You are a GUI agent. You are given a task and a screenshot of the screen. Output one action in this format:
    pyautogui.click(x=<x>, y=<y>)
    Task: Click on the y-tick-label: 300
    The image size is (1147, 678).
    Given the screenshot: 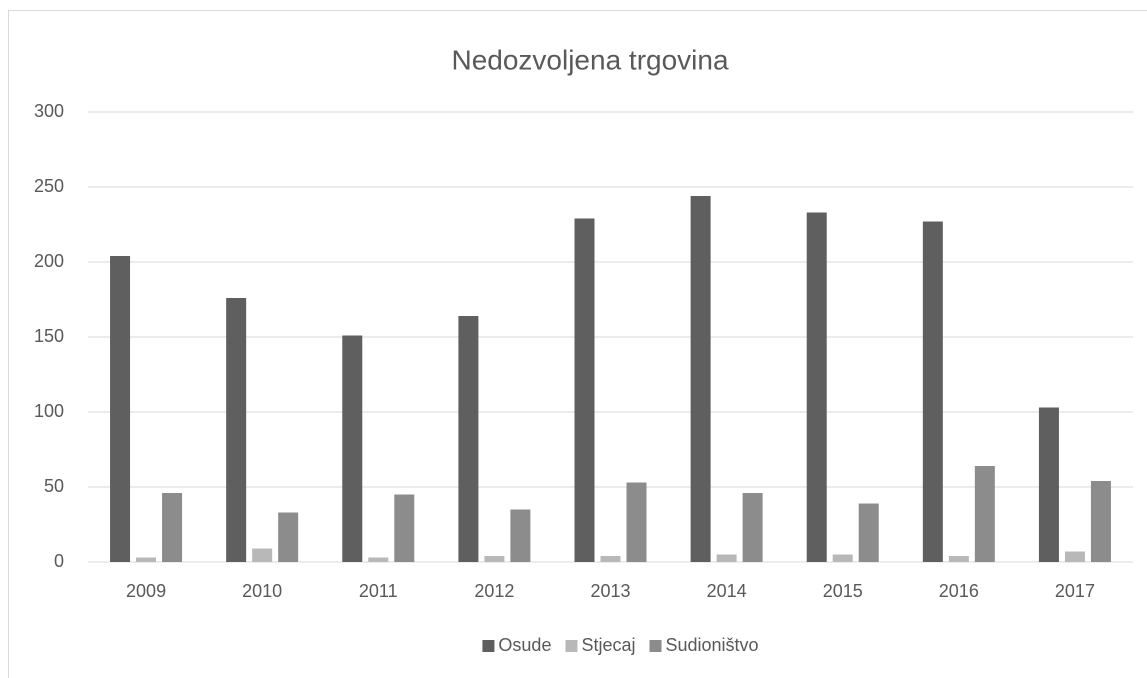 What is the action you would take?
    pyautogui.click(x=49, y=111)
    